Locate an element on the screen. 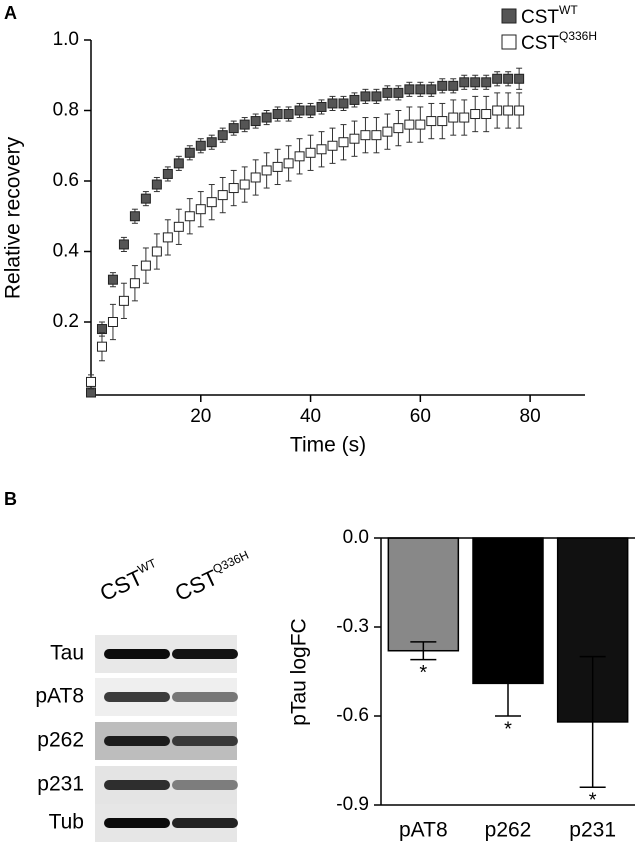 This screenshot has width=638, height=857. blot-row-label: Tau is located at coordinates (67, 653).